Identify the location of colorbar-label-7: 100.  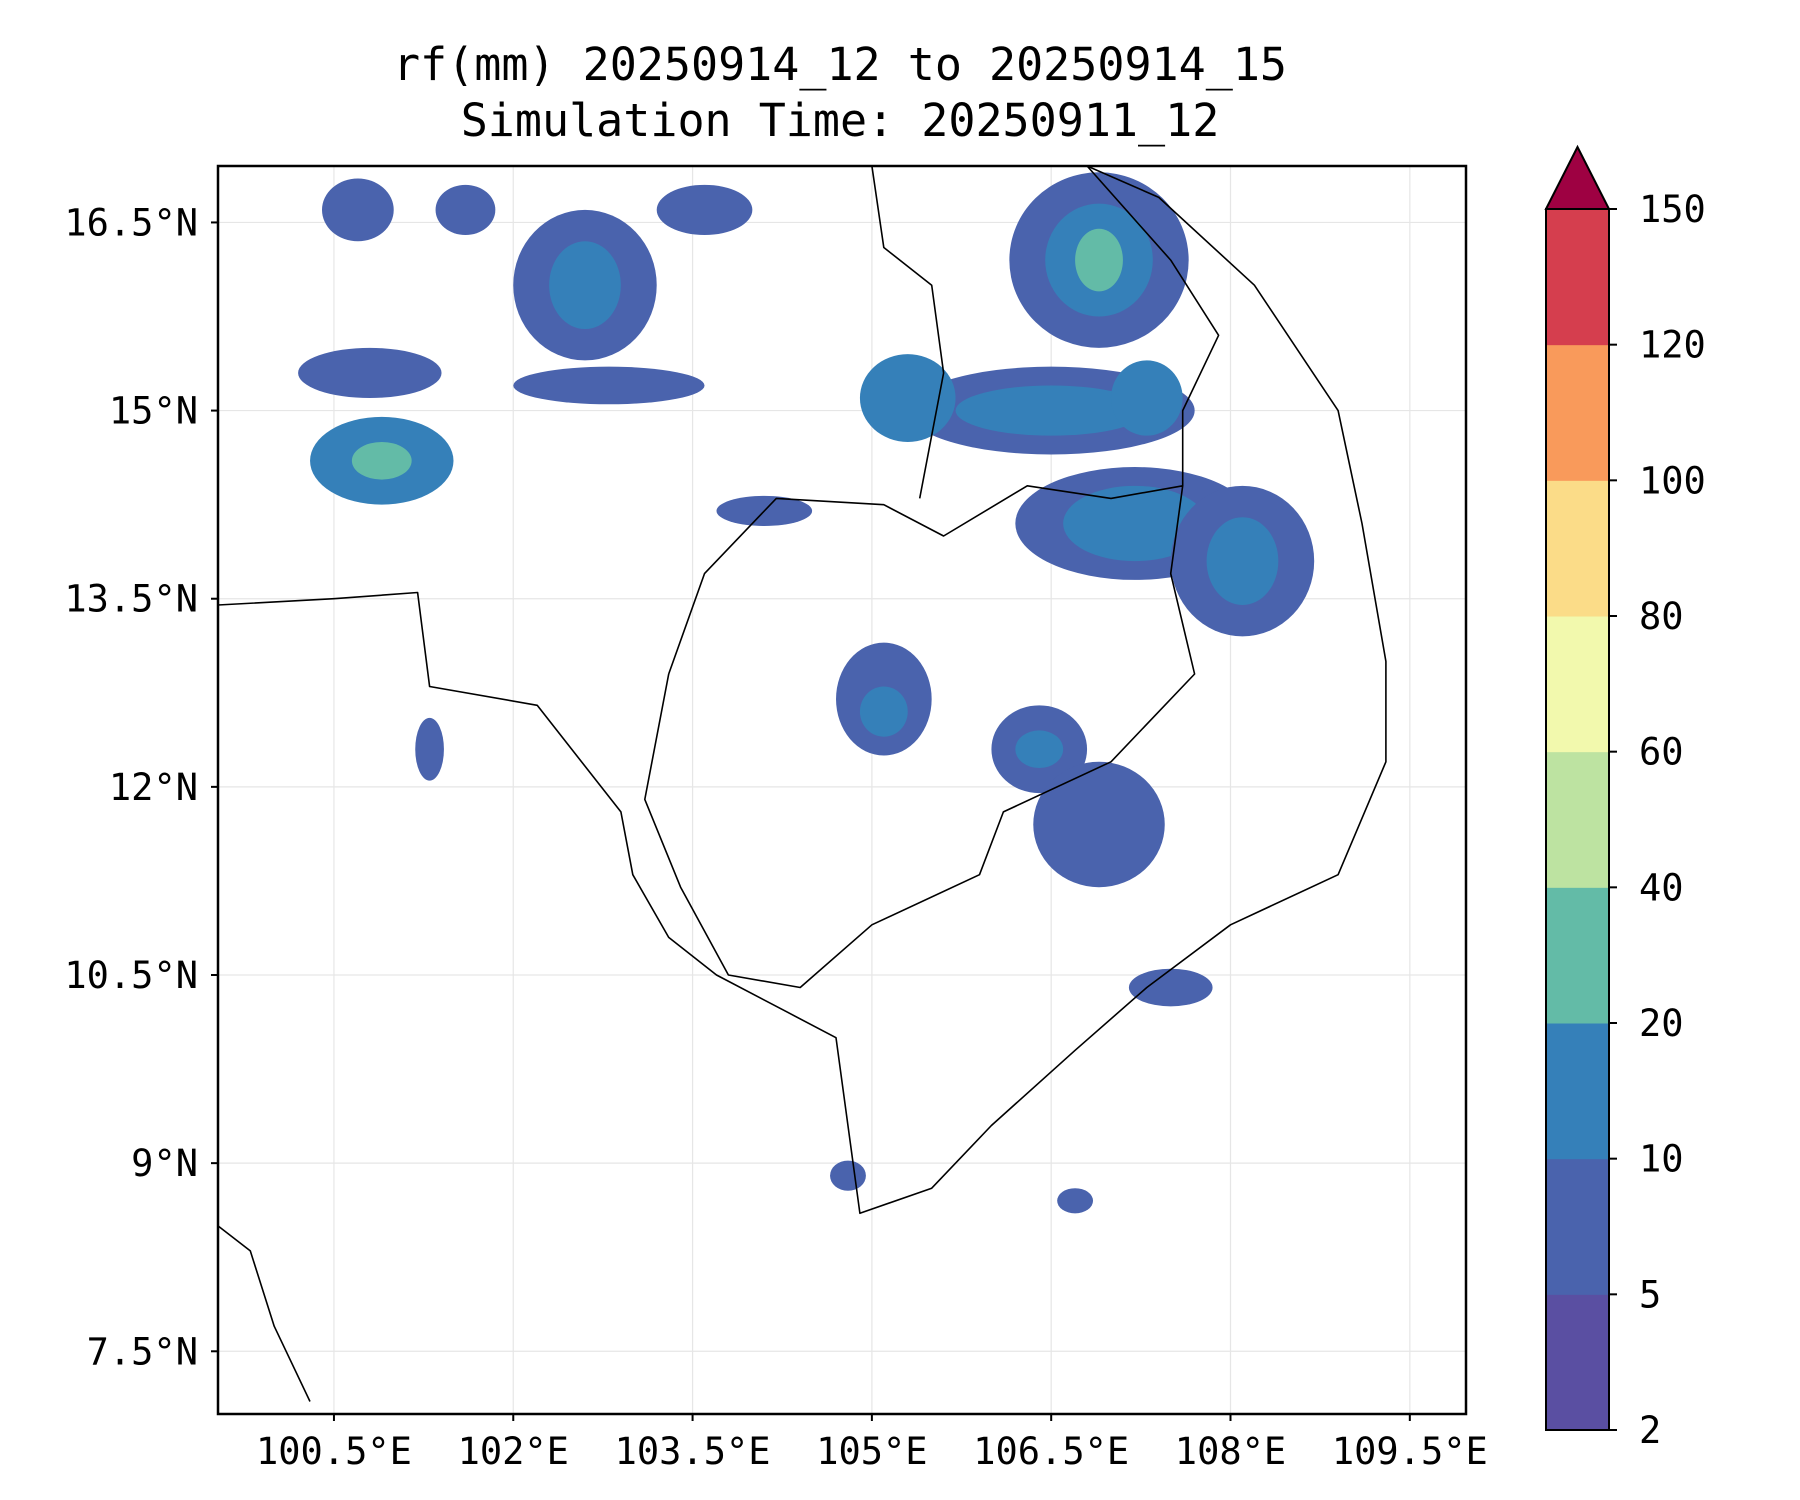
(1672, 480).